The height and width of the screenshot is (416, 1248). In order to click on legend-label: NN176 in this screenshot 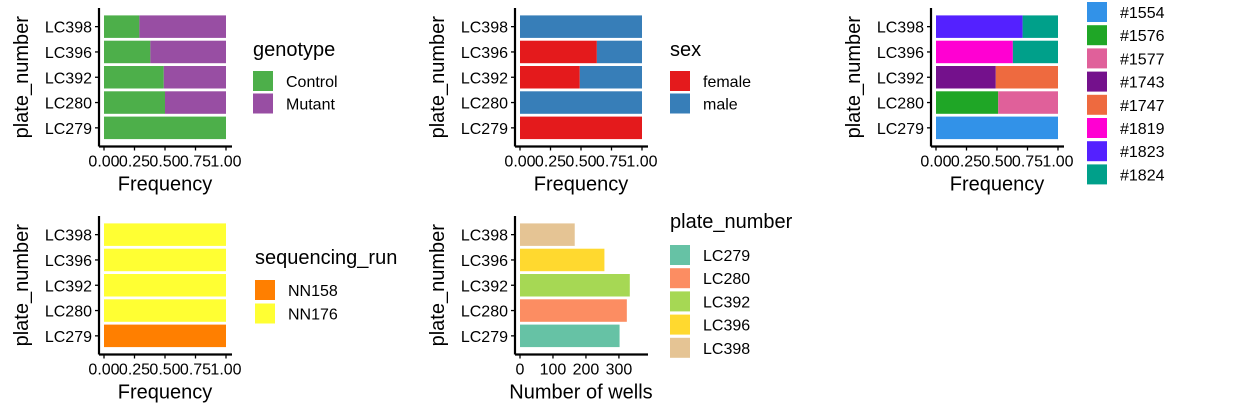, I will do `click(313, 315)`.